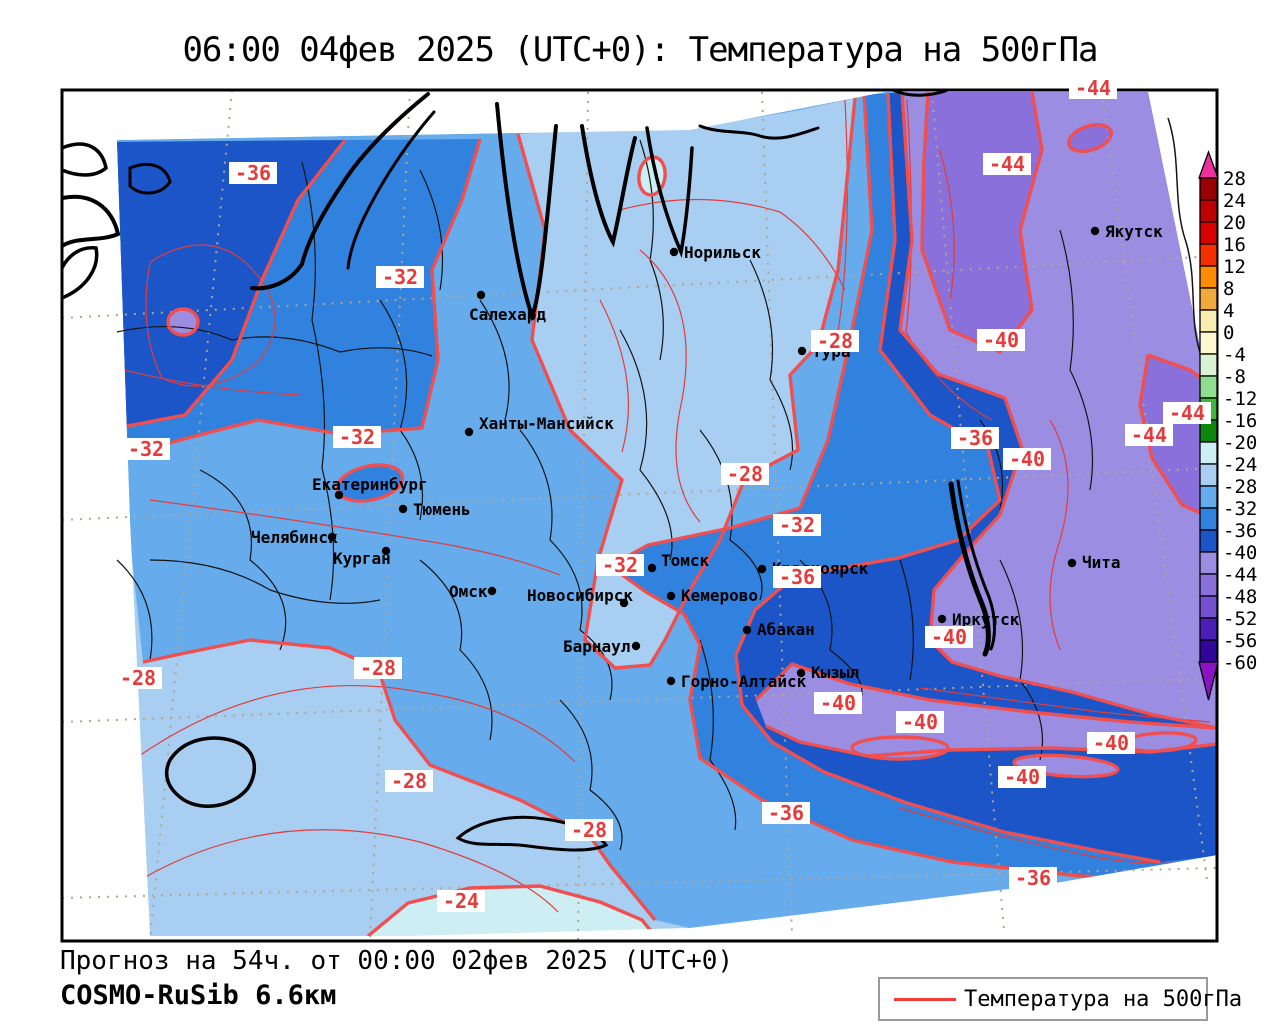  I want to click on band-m36, so click(231, 284).